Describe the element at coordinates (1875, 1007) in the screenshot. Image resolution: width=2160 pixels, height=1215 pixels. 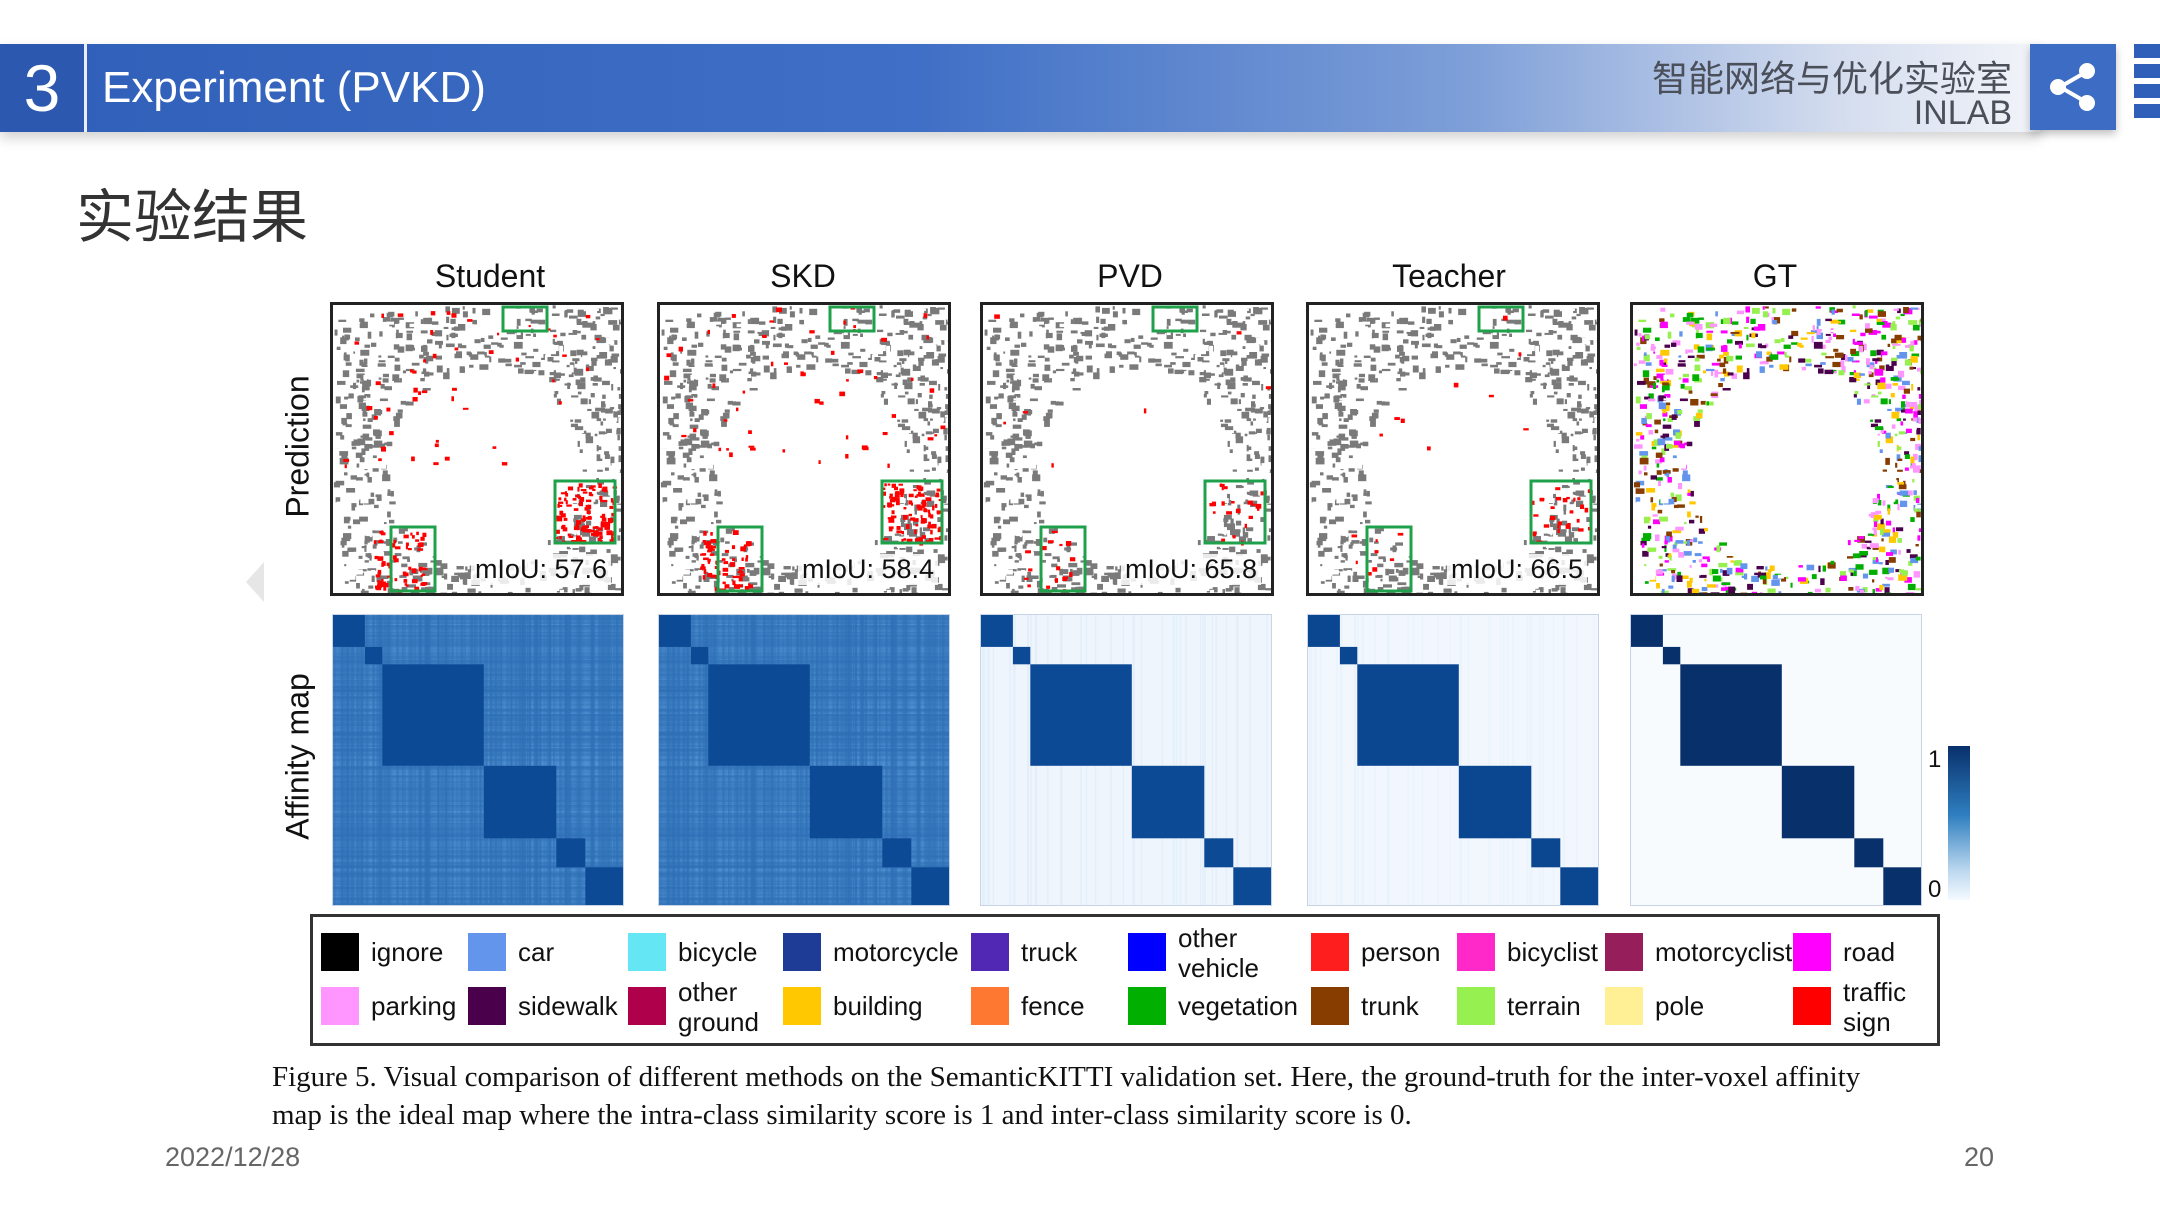
I see `legend-label: traffic sign` at that location.